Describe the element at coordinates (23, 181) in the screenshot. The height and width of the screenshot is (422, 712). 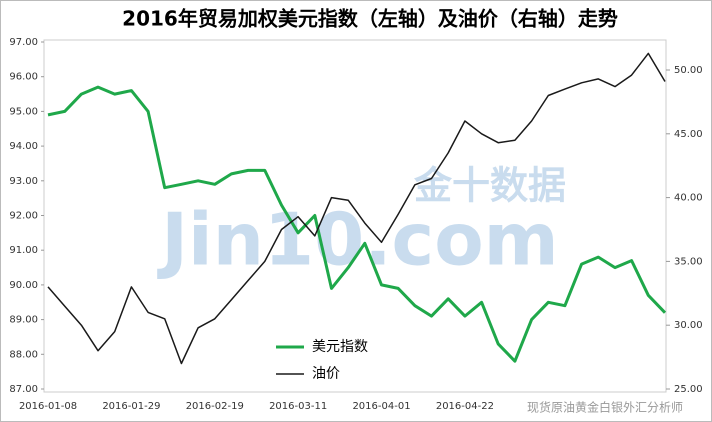
I see `y-tick-label: 93.00` at that location.